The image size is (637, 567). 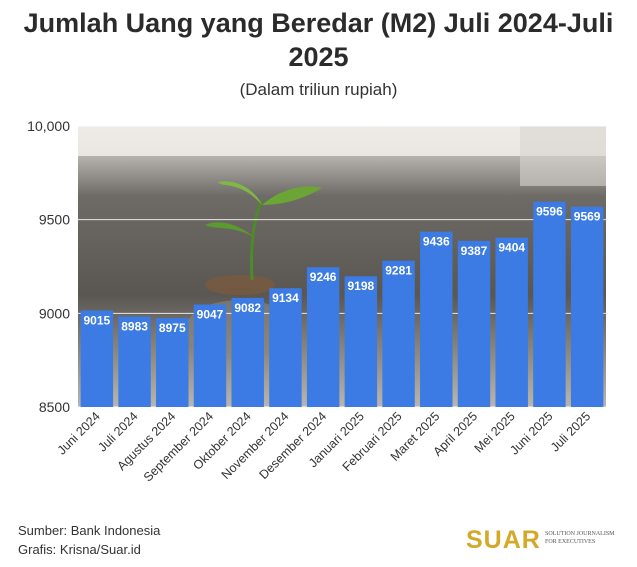 I want to click on data-label: 8975, so click(x=172, y=328).